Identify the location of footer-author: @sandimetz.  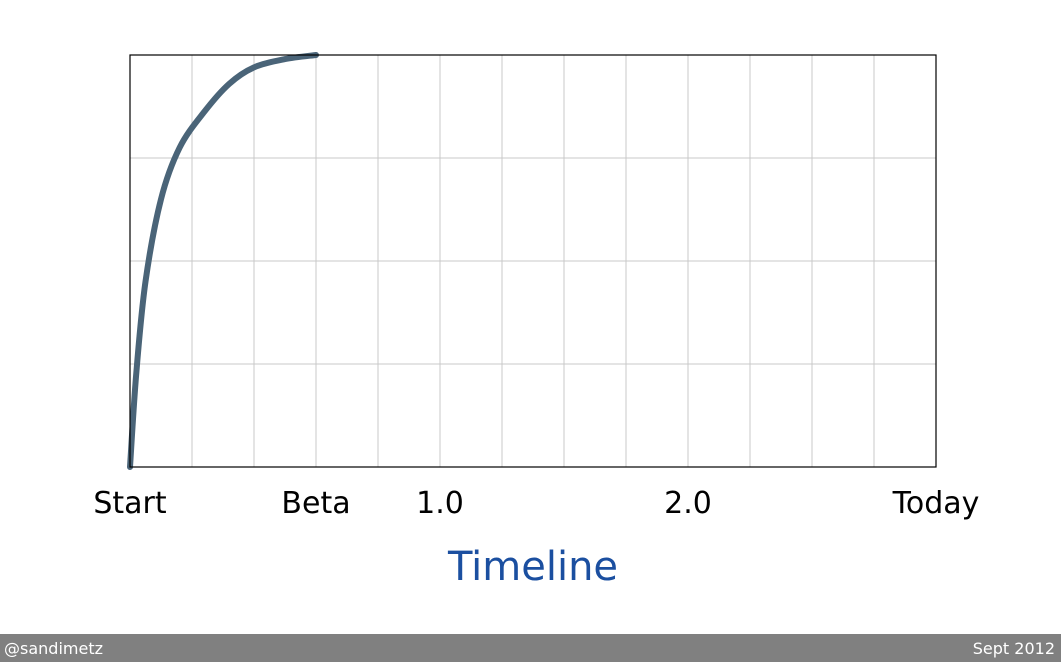
(53, 648).